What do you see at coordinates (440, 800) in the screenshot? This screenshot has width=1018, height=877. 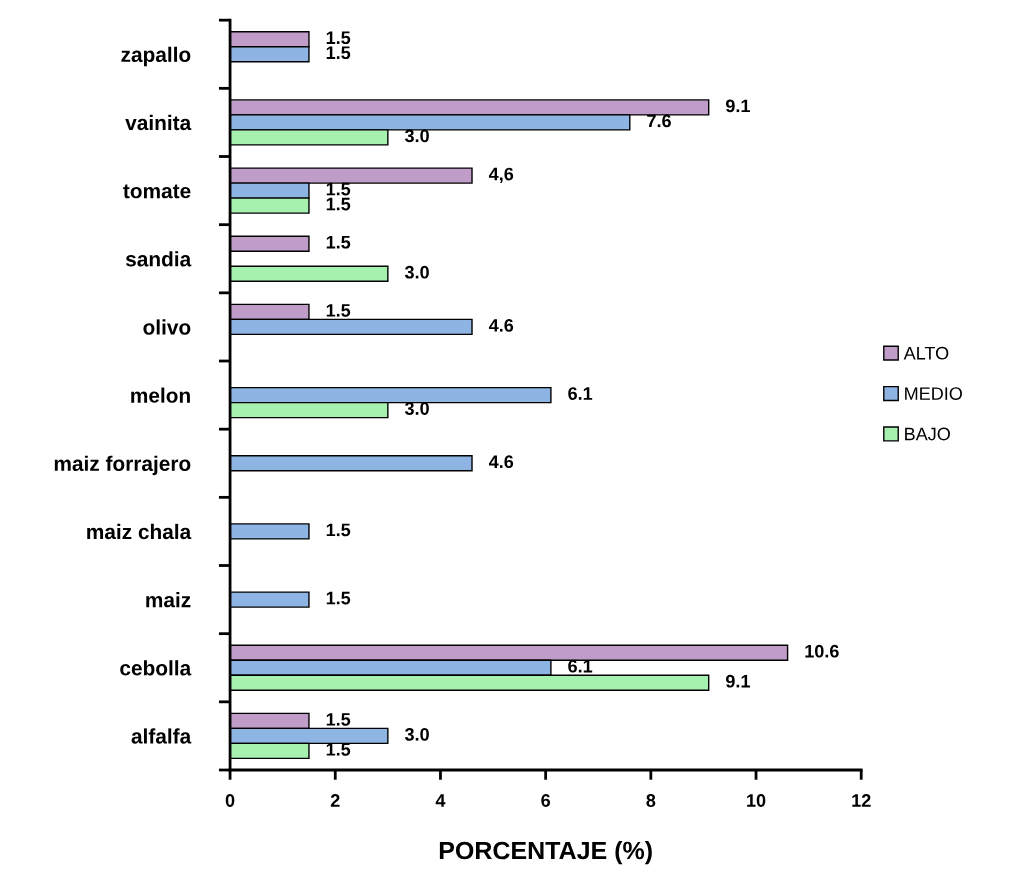 I see `x-tick-label: 4` at bounding box center [440, 800].